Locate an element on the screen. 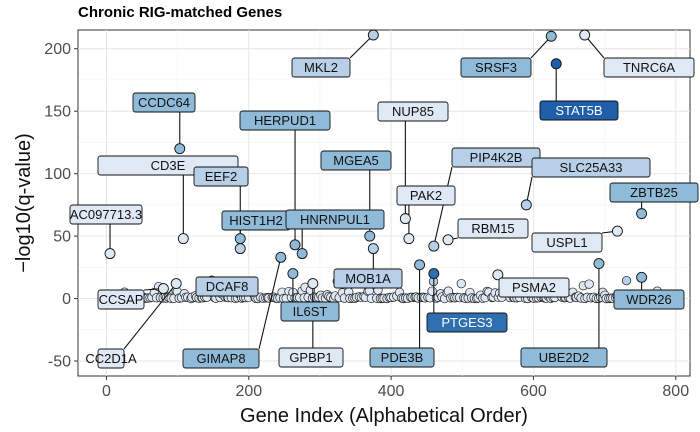  label-pip4k2b: PIP4K2B is located at coordinates (496, 157).